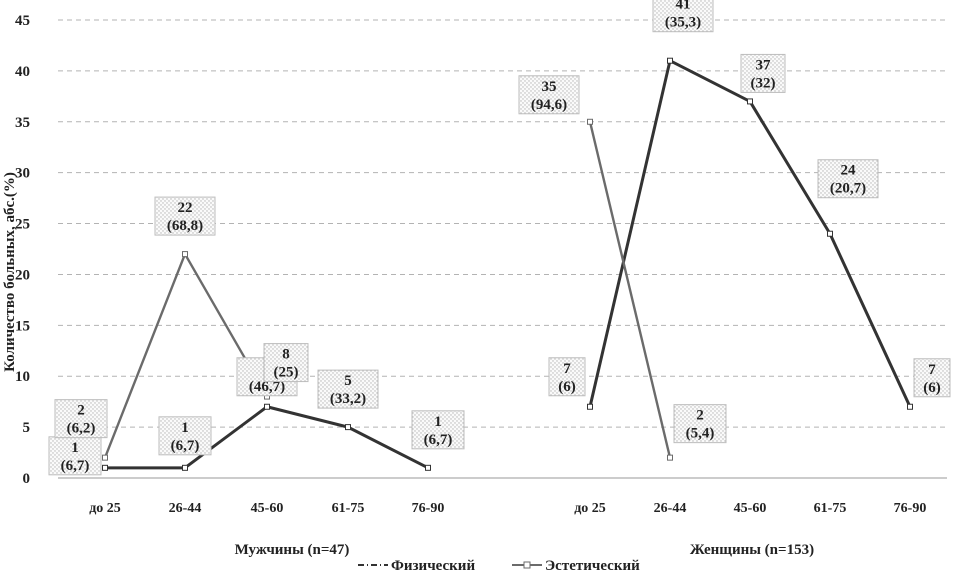 The width and height of the screenshot is (953, 578). I want to click on data-label-percent: (20,7), so click(848, 189).